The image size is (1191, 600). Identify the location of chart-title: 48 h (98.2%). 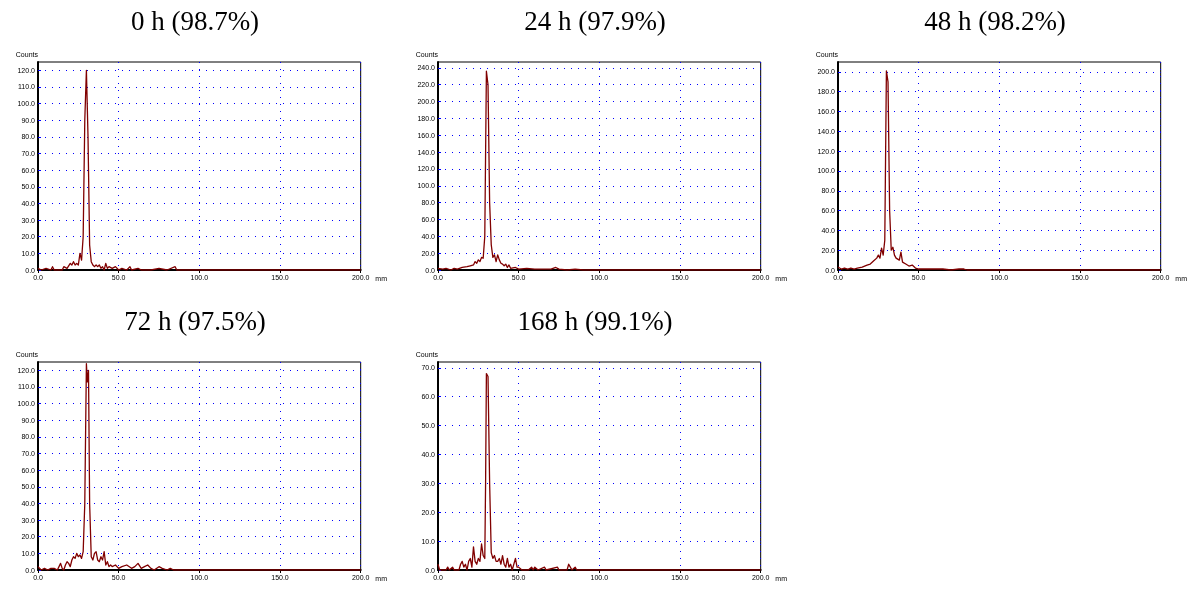
(995, 20).